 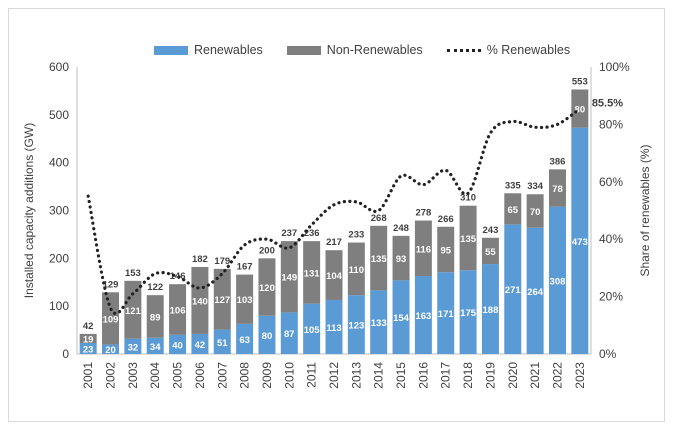 I want to click on data-label-renewables: 20, so click(x=110, y=350).